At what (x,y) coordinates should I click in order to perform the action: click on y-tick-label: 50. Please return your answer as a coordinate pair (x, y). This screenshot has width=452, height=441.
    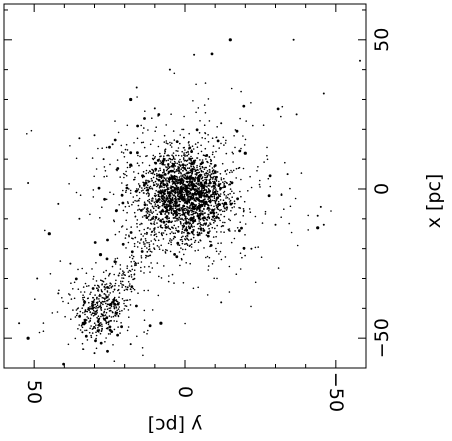
    Looking at the image, I should click on (34, 392).